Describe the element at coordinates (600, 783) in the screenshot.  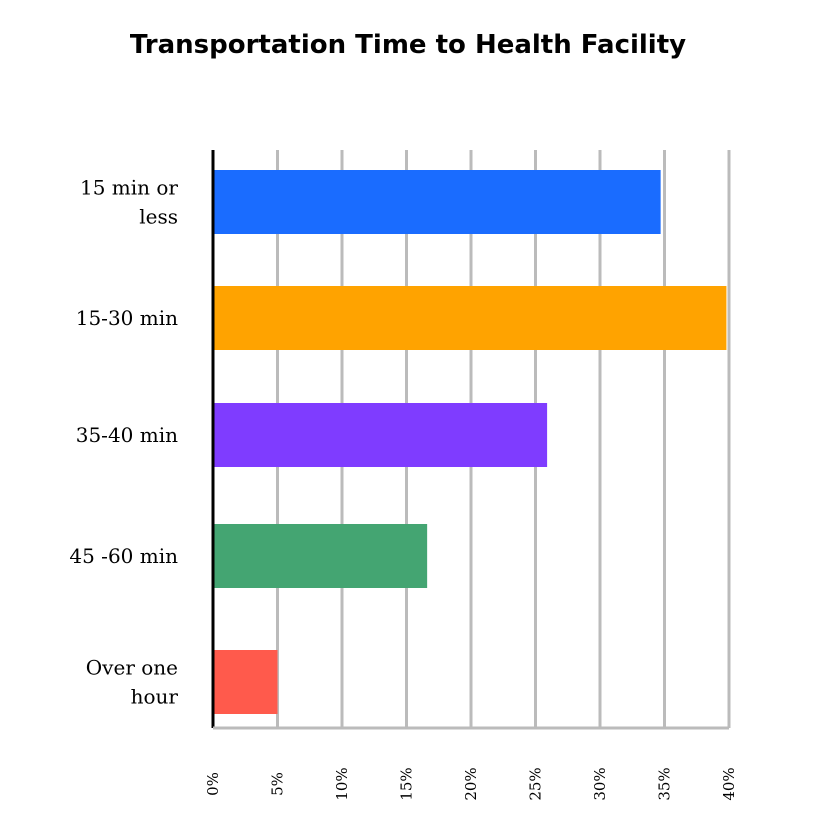
I see `x-tick-label: 30%` at that location.